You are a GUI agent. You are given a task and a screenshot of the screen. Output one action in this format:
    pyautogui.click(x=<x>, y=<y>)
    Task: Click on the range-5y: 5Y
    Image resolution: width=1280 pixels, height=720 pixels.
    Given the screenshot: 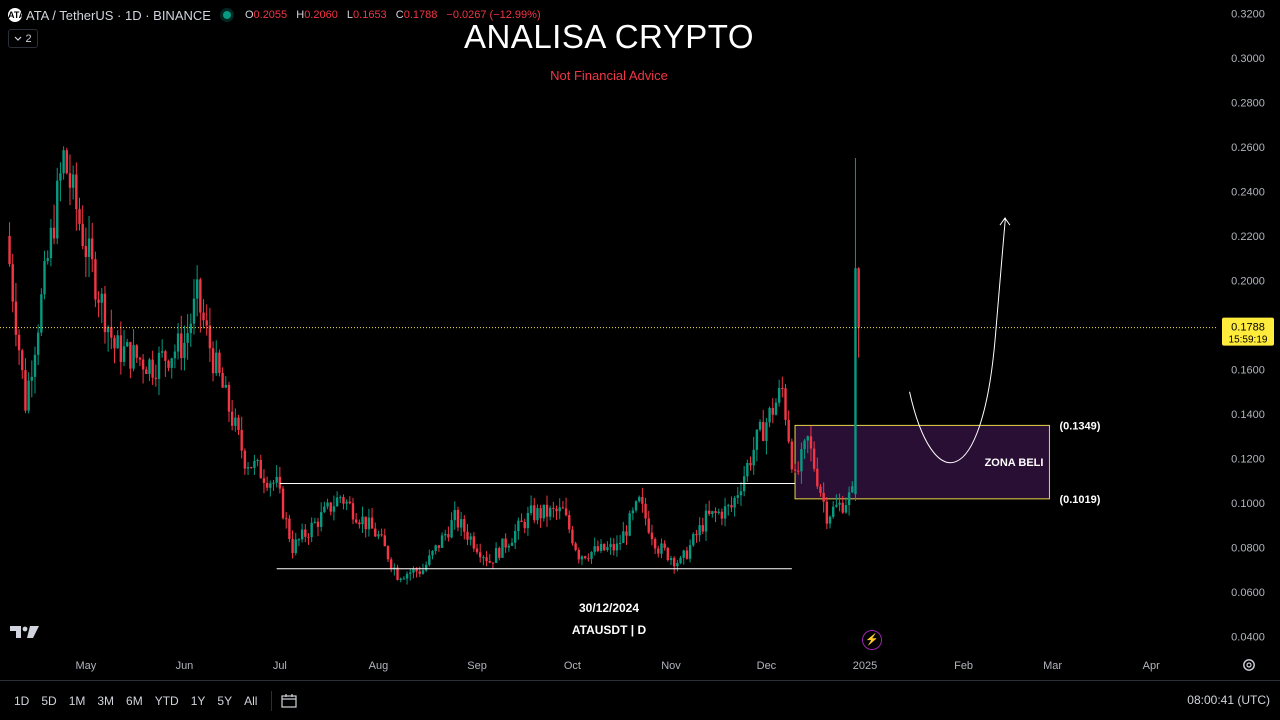 What is the action you would take?
    pyautogui.click(x=225, y=700)
    